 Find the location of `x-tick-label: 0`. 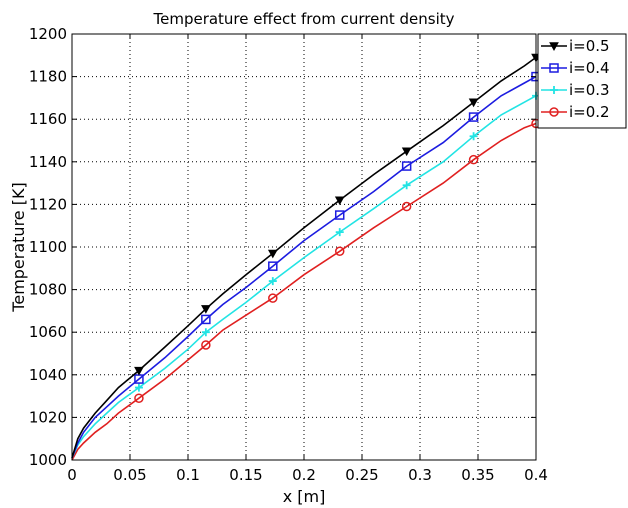

x-tick-label: 0 is located at coordinates (72, 475).